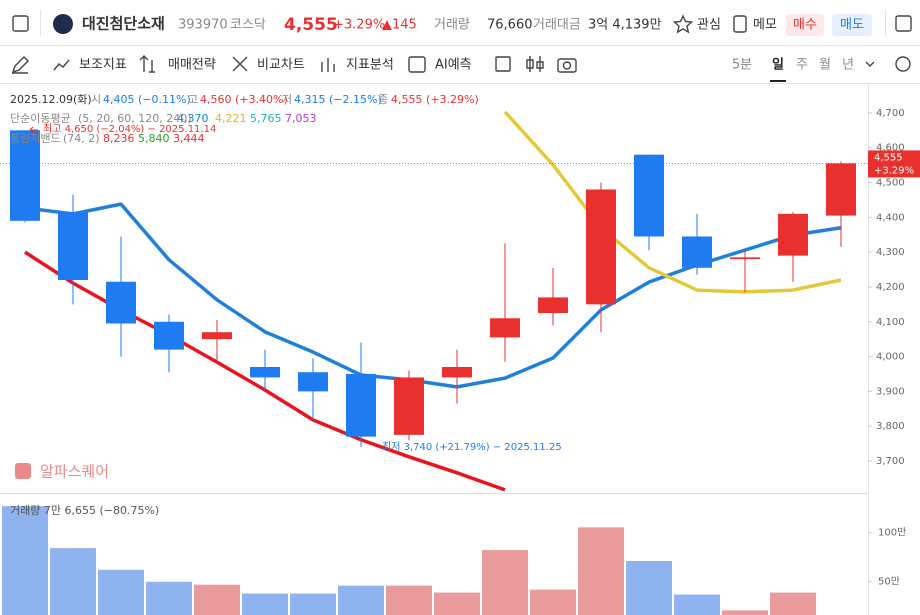 This screenshot has width=920, height=615. Describe the element at coordinates (452, 25) in the screenshot. I see `volume-label: 거래량` at that location.